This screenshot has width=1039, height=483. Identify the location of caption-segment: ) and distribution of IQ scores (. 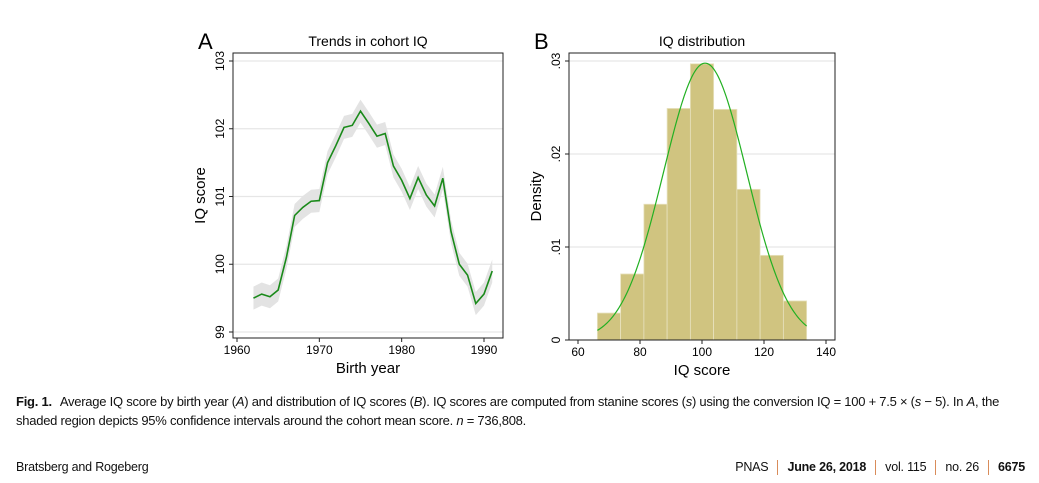
(329, 401).